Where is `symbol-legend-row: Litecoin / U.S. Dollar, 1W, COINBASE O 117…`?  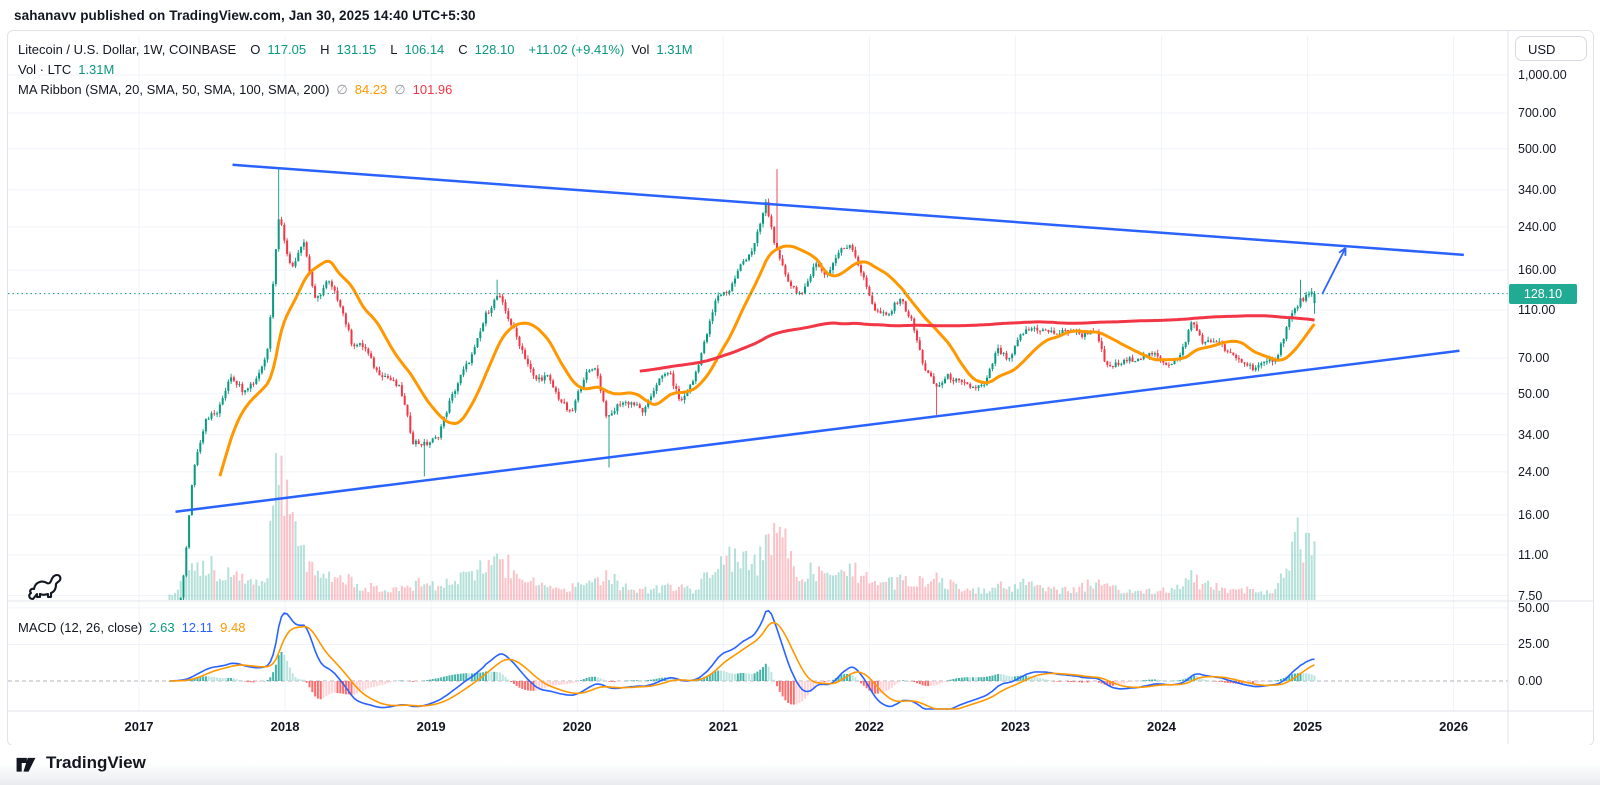 symbol-legend-row: Litecoin / U.S. Dollar, 1W, COINBASE O 117… is located at coordinates (362, 49).